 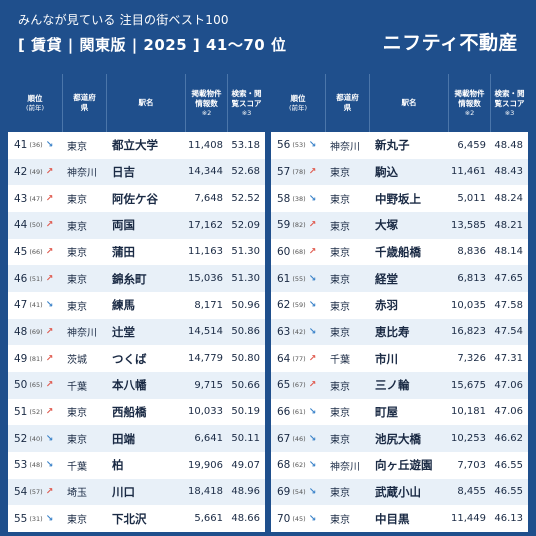 What do you see at coordinates (471, 199) in the screenshot?
I see `listing-count-cell: 5,011` at bounding box center [471, 199].